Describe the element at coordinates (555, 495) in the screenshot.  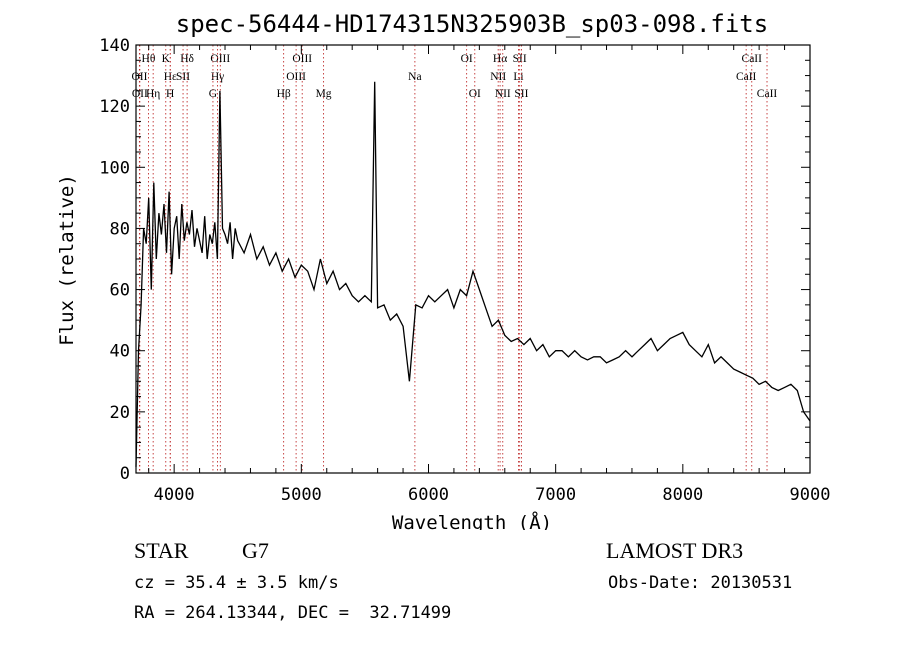
I see `x-tick-label: 7000` at that location.